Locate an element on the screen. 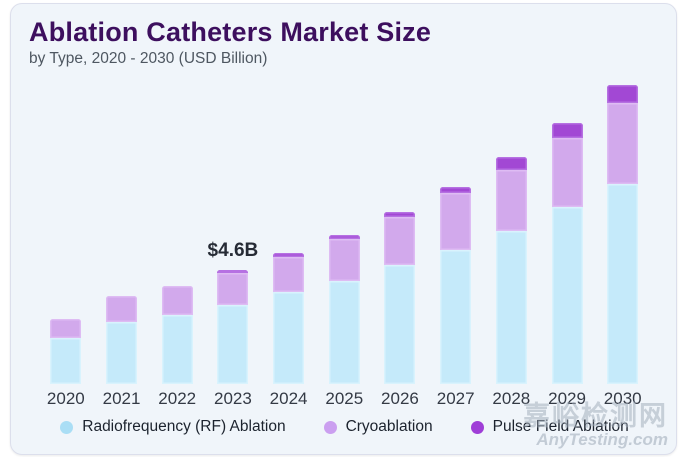  bar-2027 is located at coordinates (456, 285).